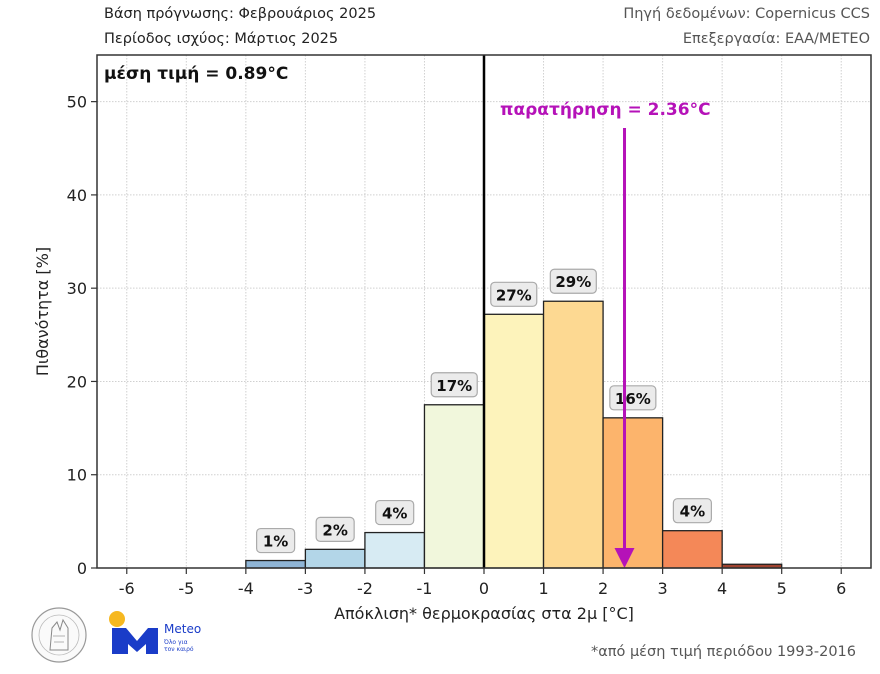  What do you see at coordinates (484, 613) in the screenshot?
I see `x-axis-label: Απόκλιση* θερμοκρασίας στα 2μ [°C]` at bounding box center [484, 613].